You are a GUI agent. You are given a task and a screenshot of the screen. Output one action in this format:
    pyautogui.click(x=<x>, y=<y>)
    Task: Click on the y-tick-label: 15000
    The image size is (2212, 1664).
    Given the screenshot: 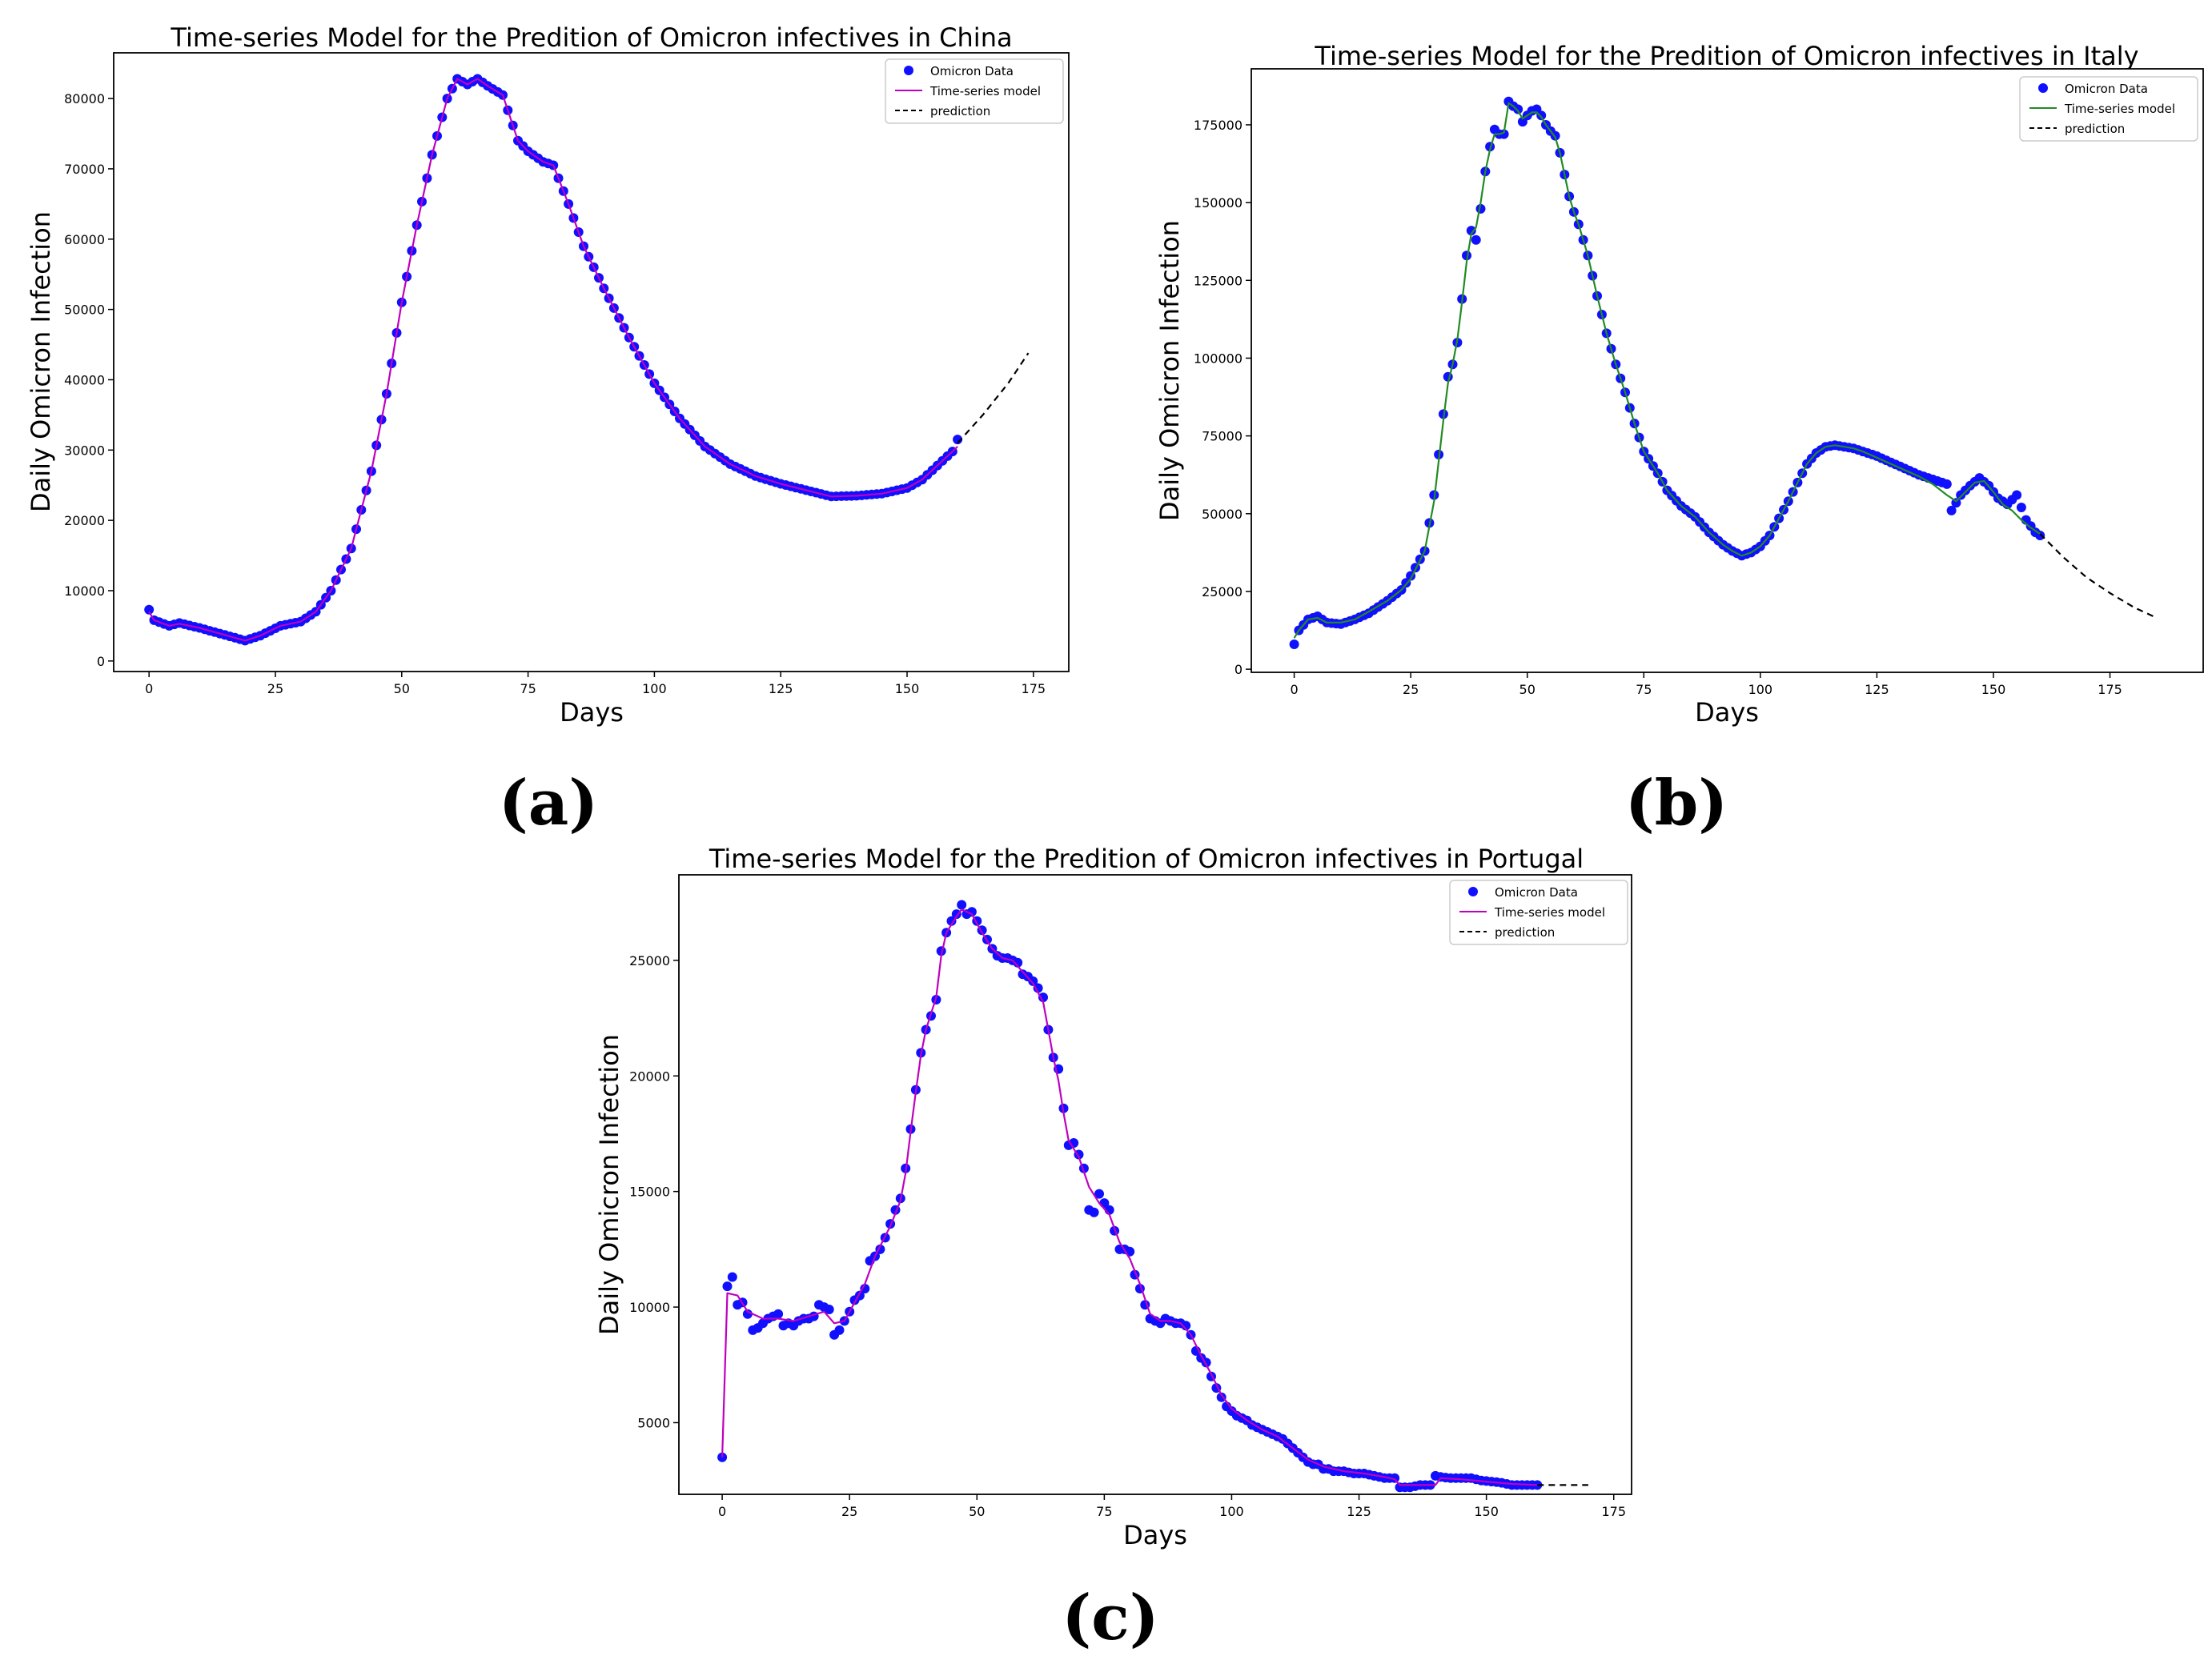 What is the action you would take?
    pyautogui.click(x=649, y=1193)
    